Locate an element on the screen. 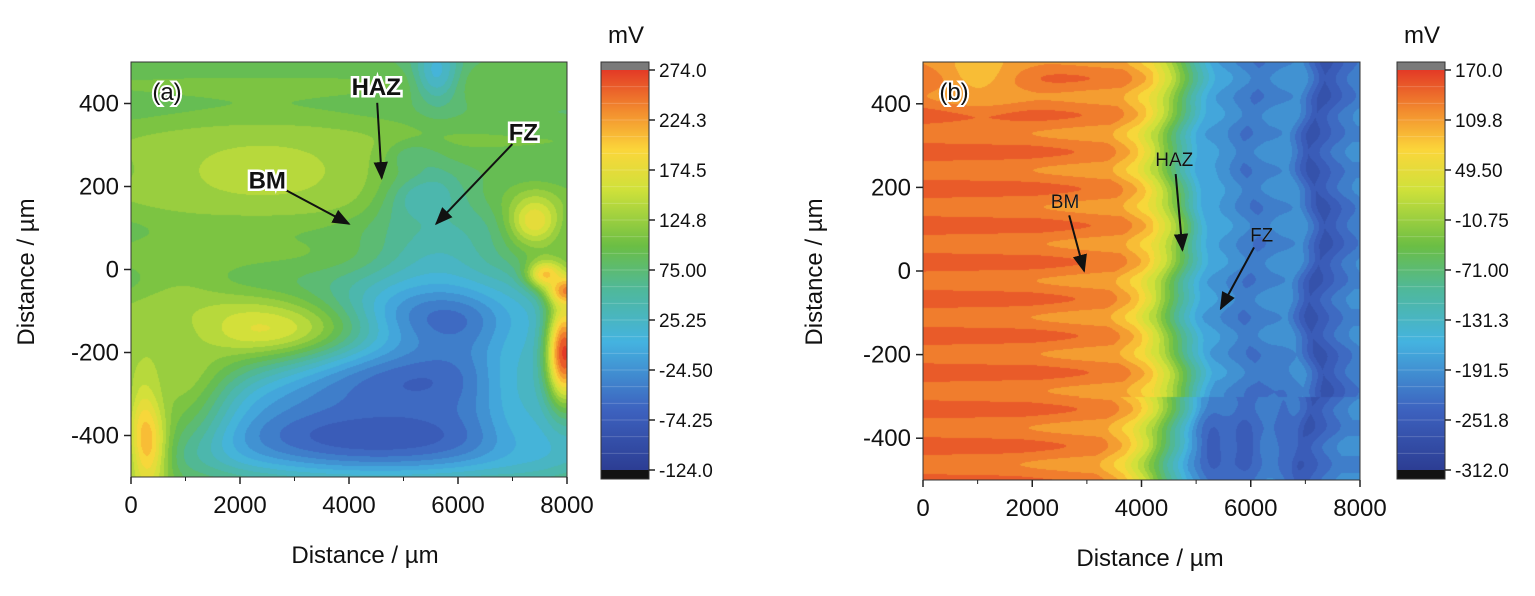  panel-b-annotation-halo: FZ is located at coordinates (1262, 235).